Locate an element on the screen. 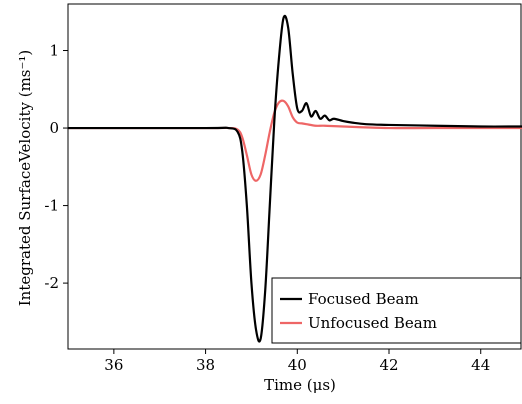 The image size is (522, 404). x-tick-label: 44 is located at coordinates (480, 365).